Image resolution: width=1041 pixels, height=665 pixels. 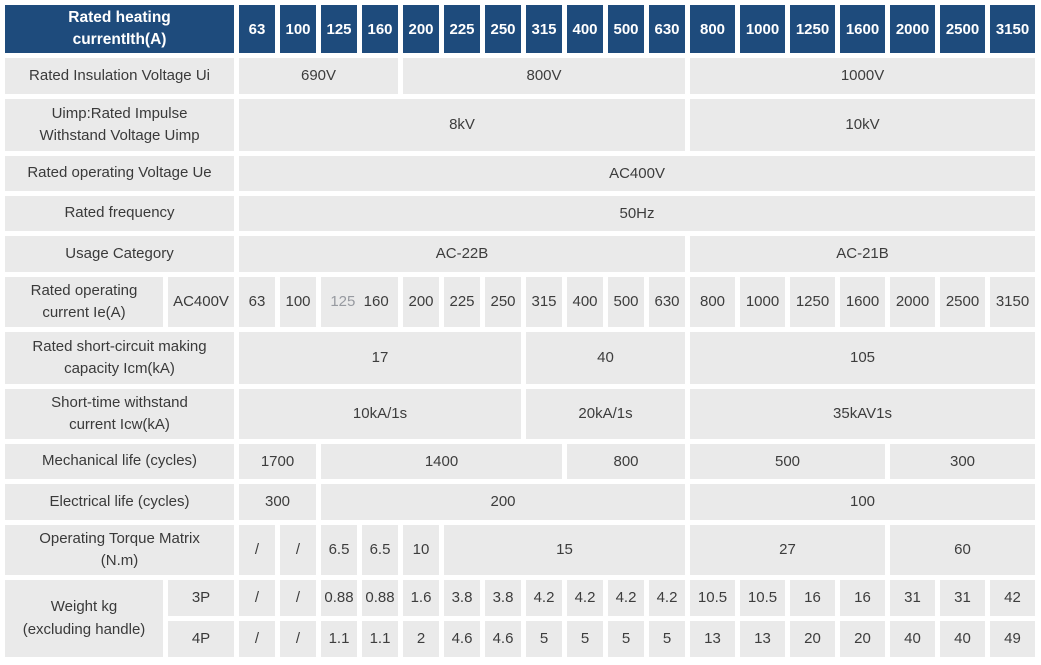 I want to click on header-col-2000: 2000, so click(x=913, y=29).